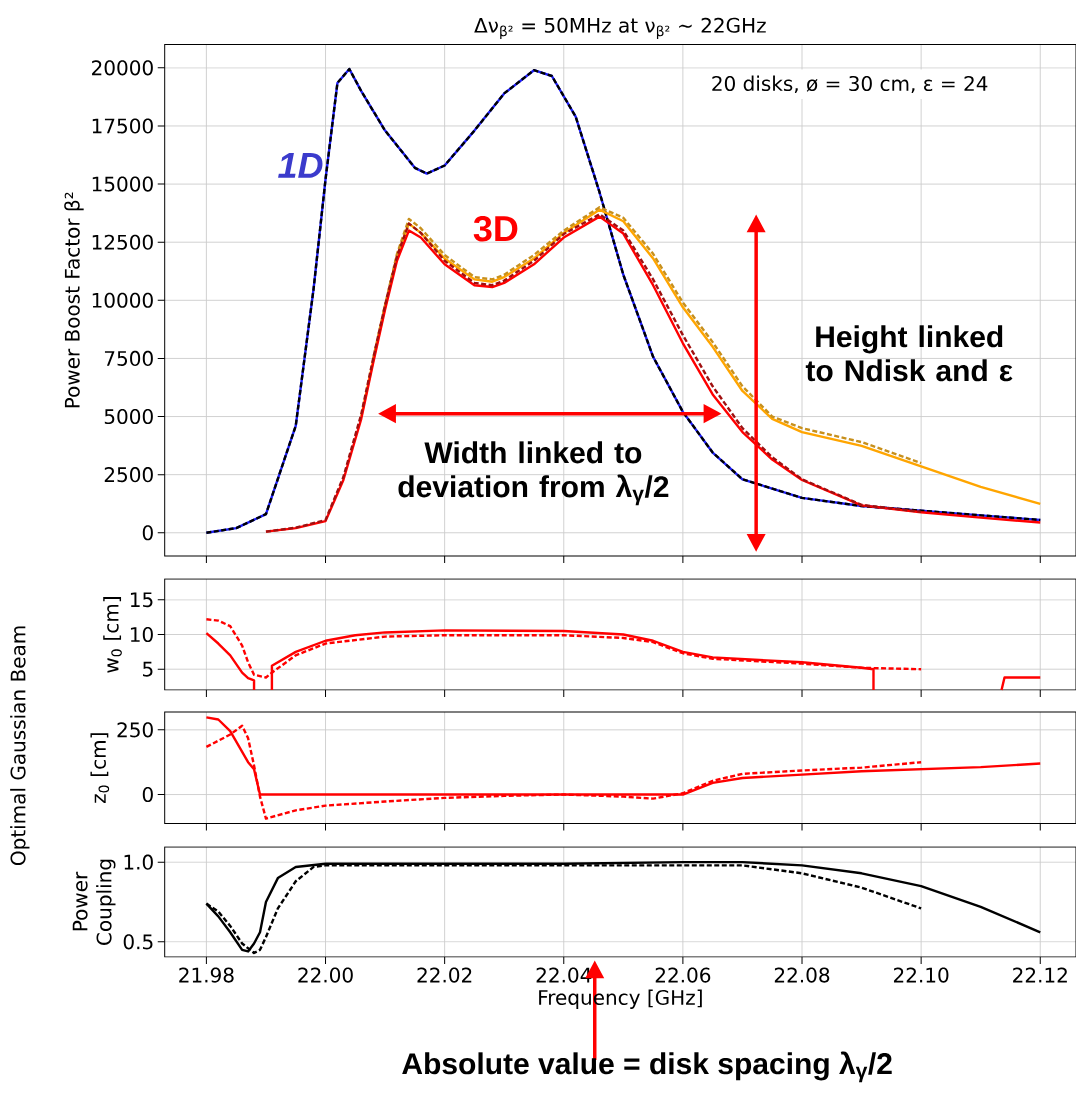  What do you see at coordinates (683, 975) in the screenshot?
I see `x-tick-label: 22.06` at bounding box center [683, 975].